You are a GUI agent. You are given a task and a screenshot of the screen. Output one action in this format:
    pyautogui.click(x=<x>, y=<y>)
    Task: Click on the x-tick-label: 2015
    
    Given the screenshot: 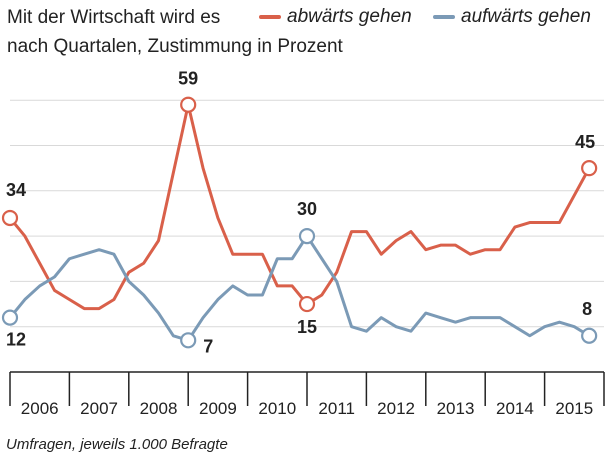 What is the action you would take?
    pyautogui.click(x=574, y=408)
    